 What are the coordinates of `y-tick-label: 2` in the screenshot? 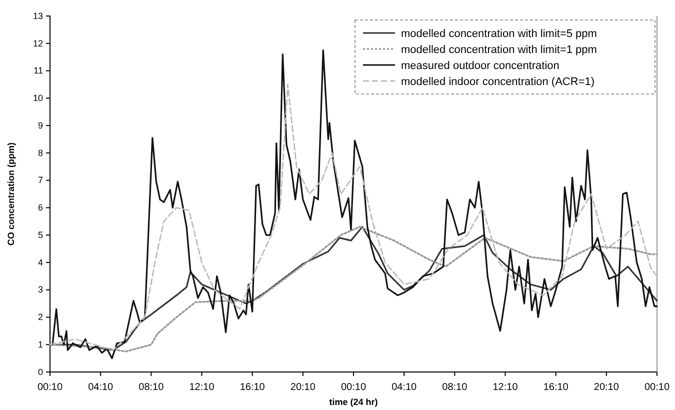 It's located at (40, 317).